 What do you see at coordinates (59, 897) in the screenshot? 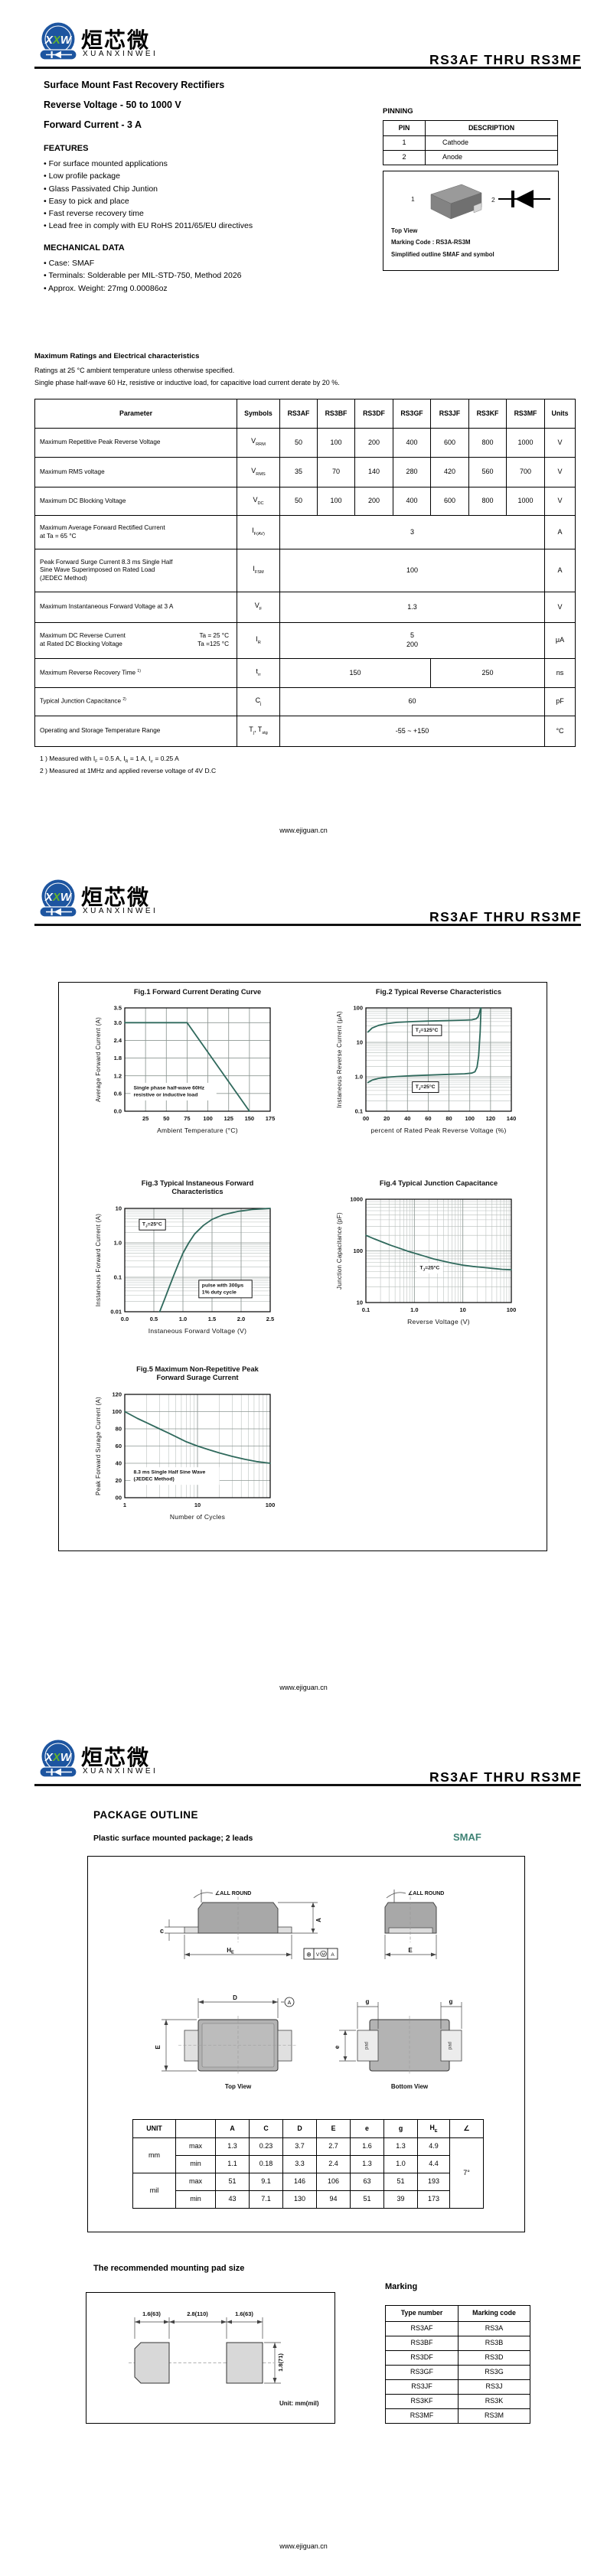
I see `logo-xxw-text: XXW` at bounding box center [59, 897].